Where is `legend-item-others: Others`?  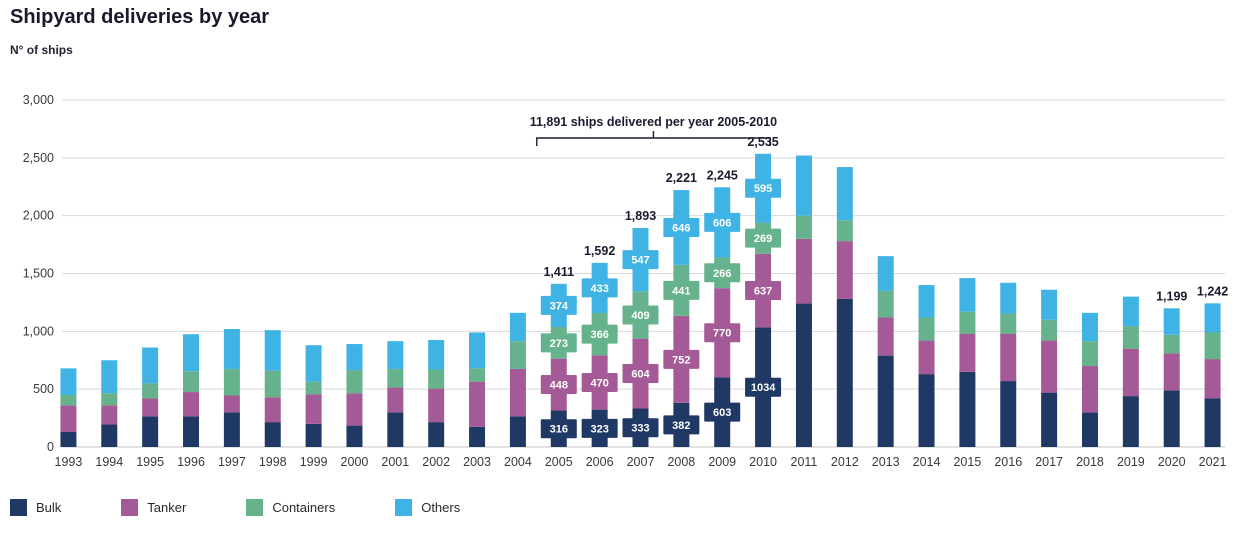 legend-item-others: Others is located at coordinates (427, 507).